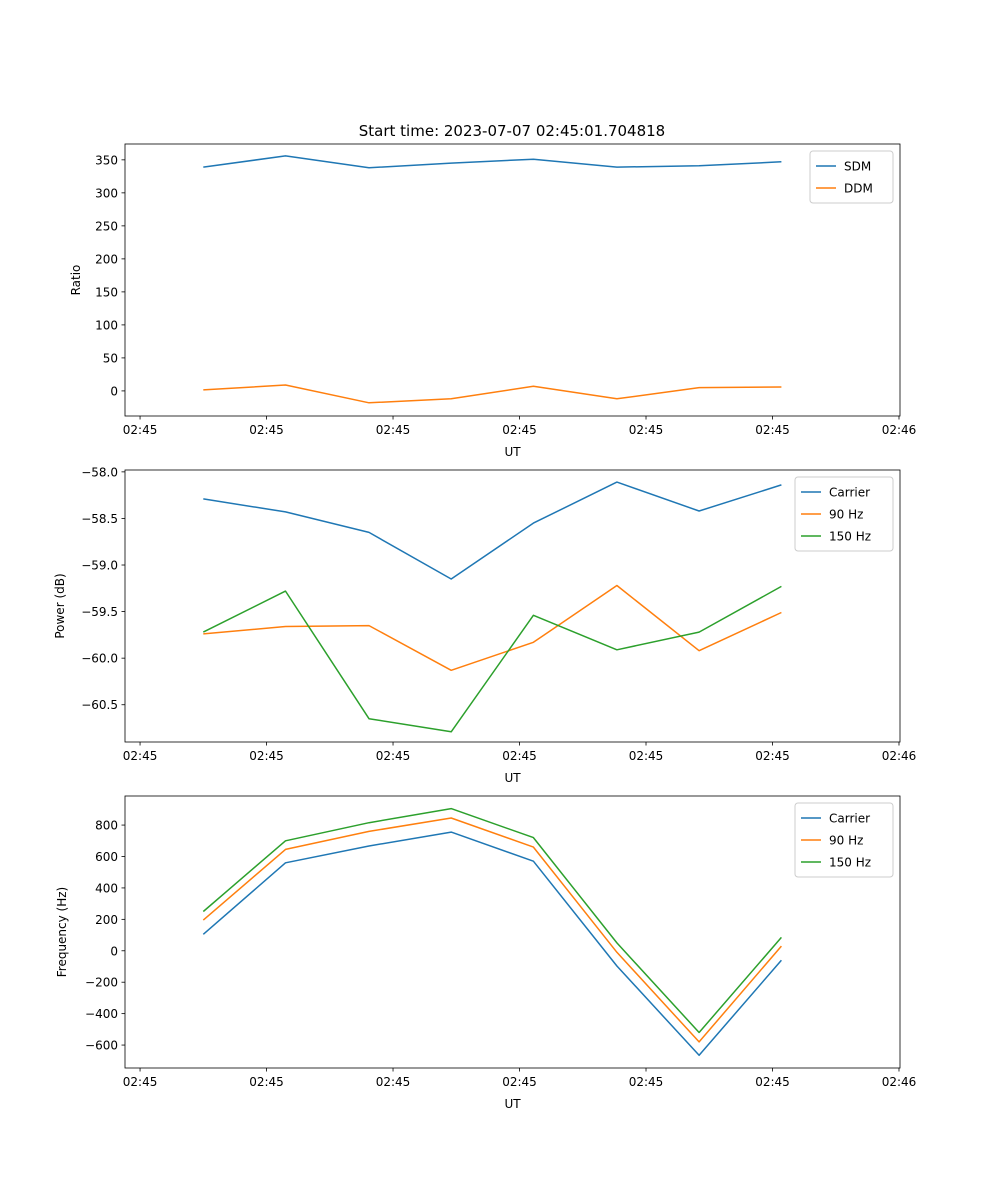 This screenshot has height=1200, width=1000. Describe the element at coordinates (99, 659) in the screenshot. I see `y-tick-label: −60.0` at that location.